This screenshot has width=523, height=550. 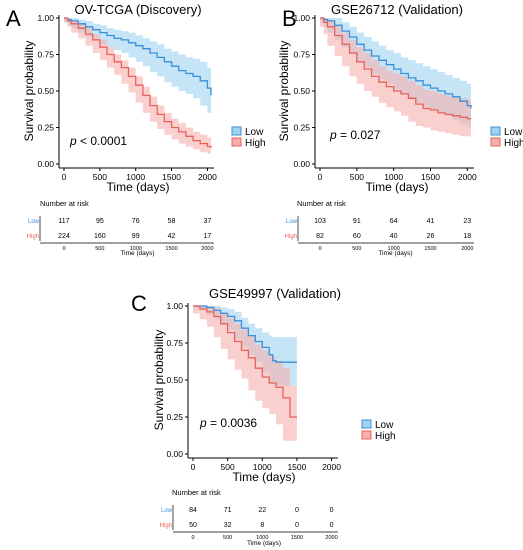 What do you see at coordinates (64, 236) in the screenshot?
I see `risk-count-high: 224` at bounding box center [64, 236].